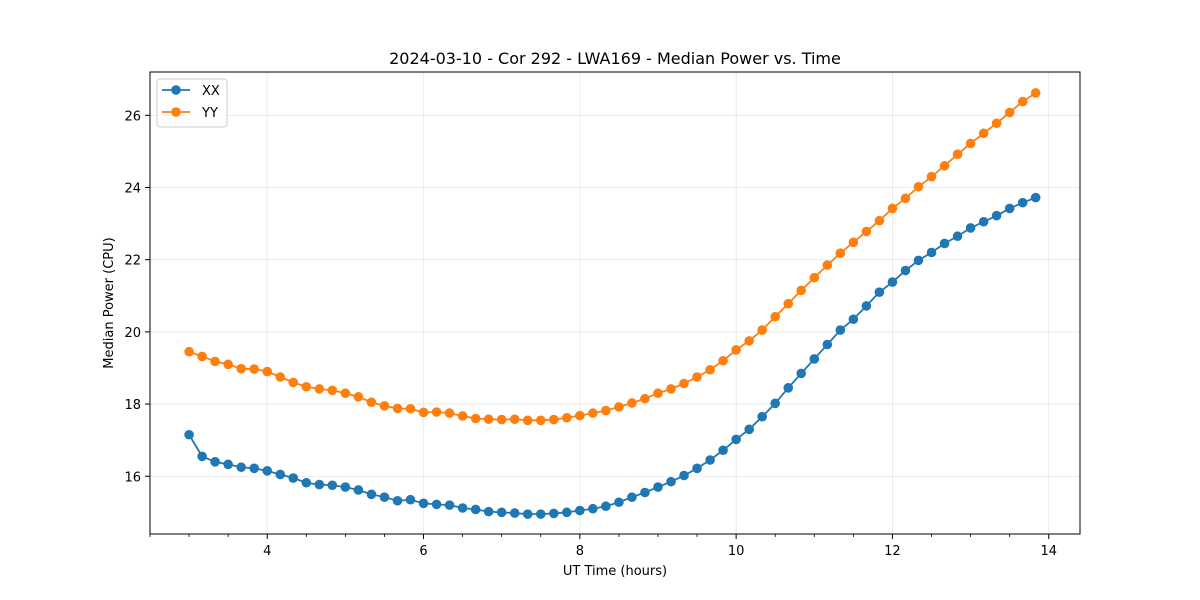  I want to click on legend-xx-marker, so click(176, 90).